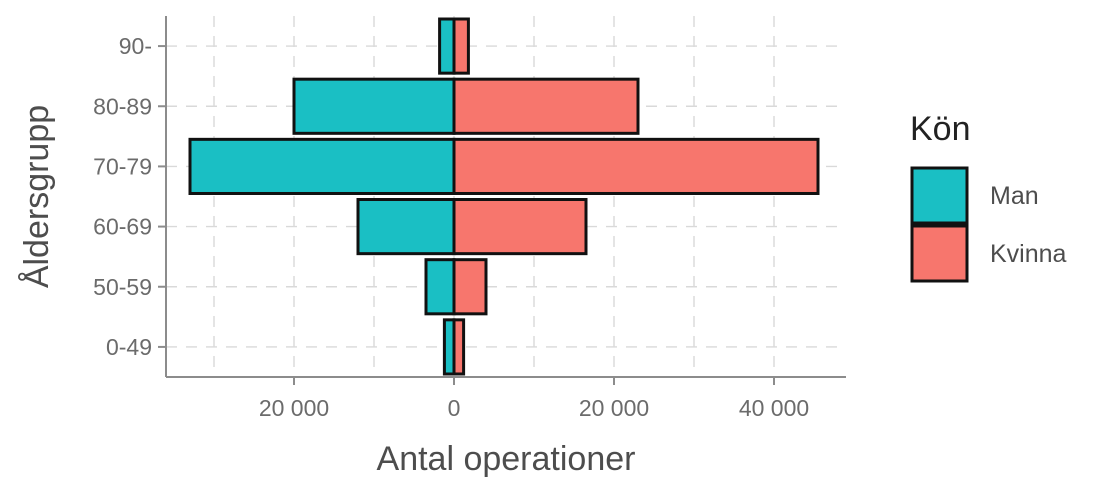  What do you see at coordinates (774, 408) in the screenshot?
I see `x-tick-label: 40 000` at bounding box center [774, 408].